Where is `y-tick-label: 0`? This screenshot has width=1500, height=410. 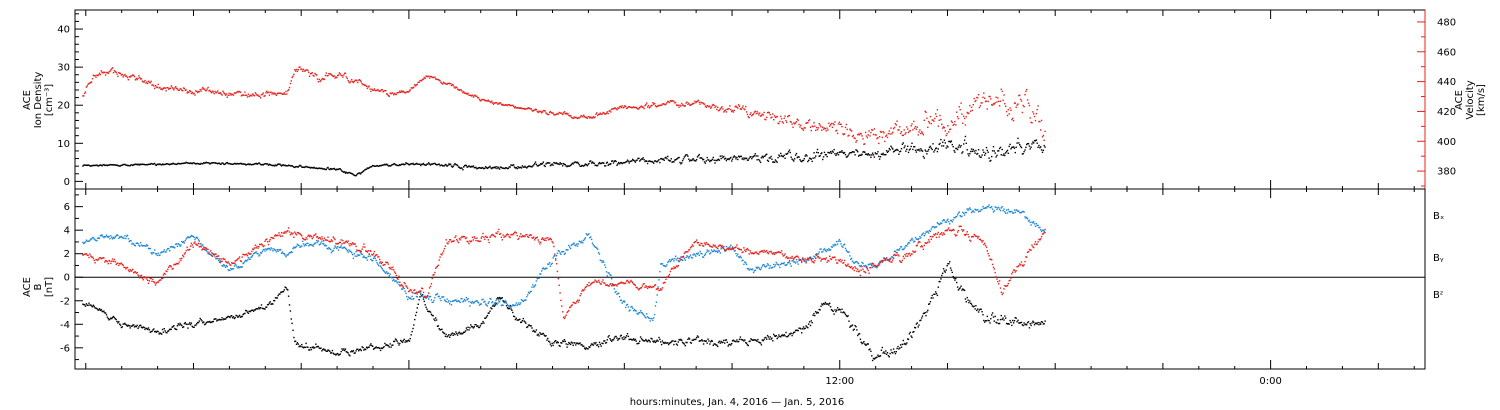 y-tick-label: 0 is located at coordinates (67, 278).